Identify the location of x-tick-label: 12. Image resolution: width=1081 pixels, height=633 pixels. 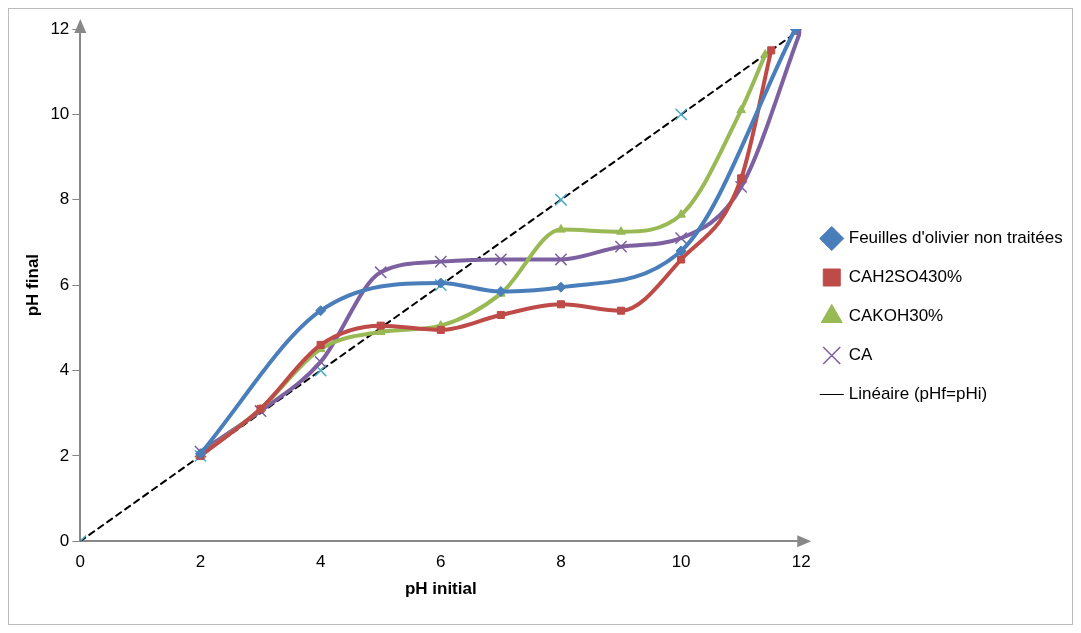
(801, 562).